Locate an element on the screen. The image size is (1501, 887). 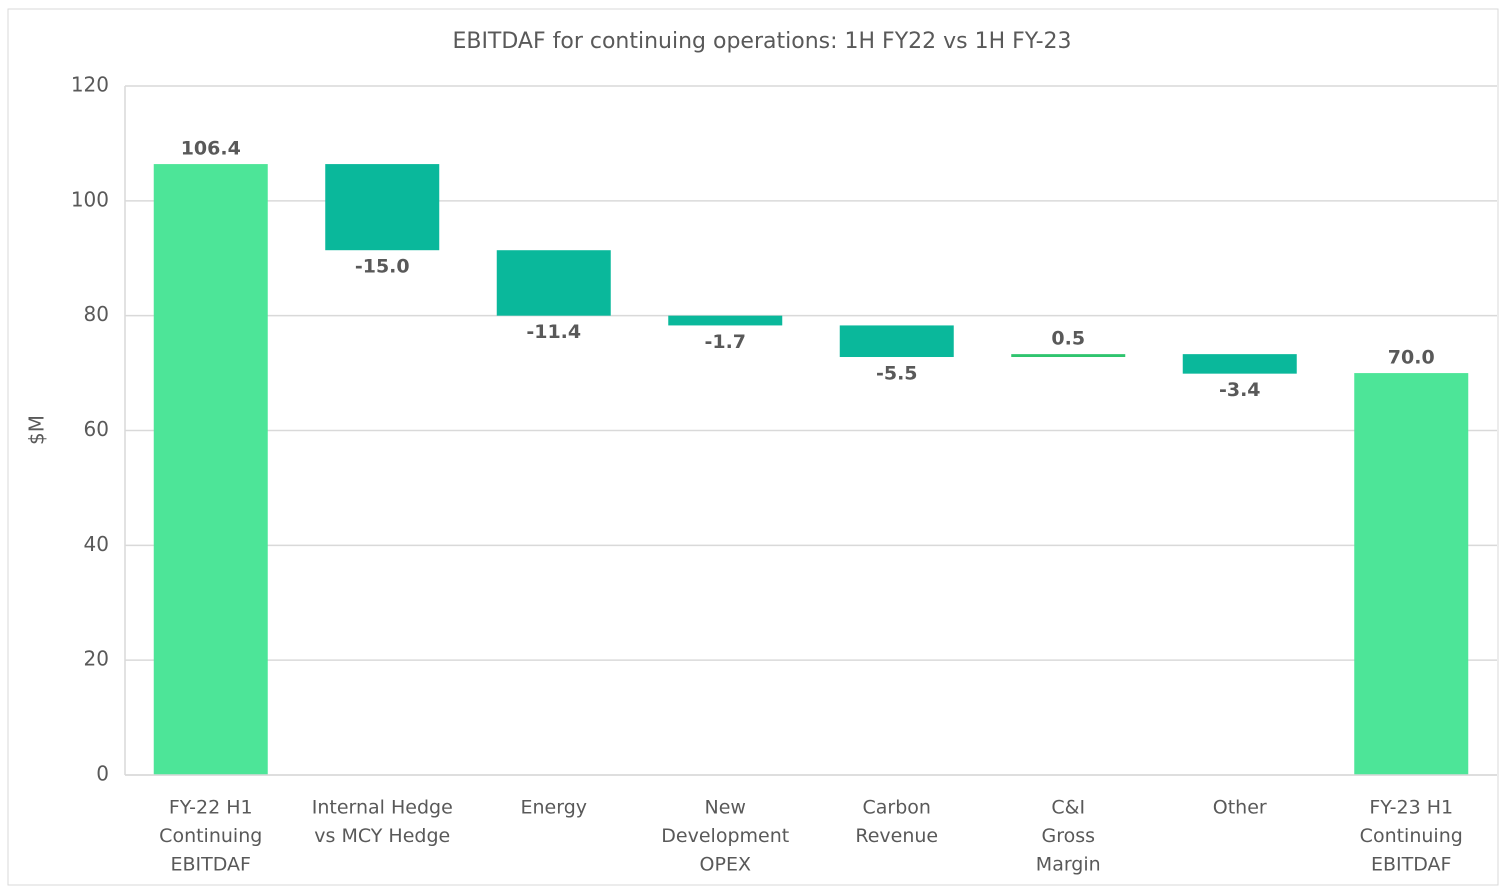
value-label: 0.5 is located at coordinates (1068, 339).